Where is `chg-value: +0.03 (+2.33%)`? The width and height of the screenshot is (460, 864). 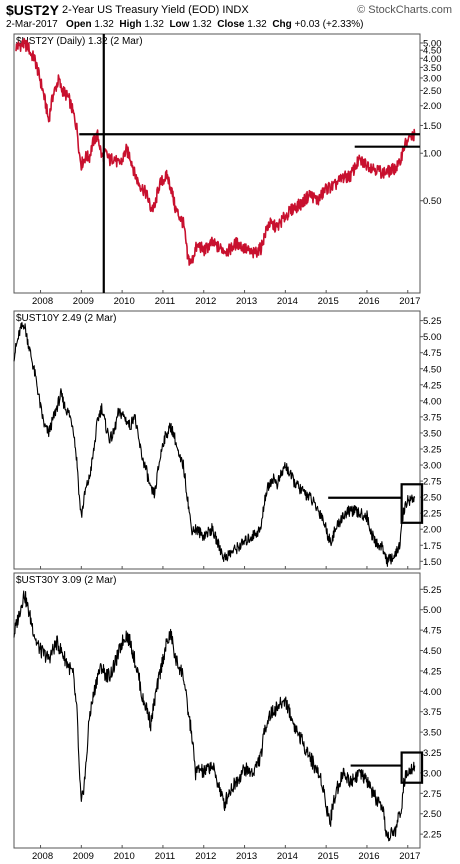
chg-value: +0.03 (+2.33%) is located at coordinates (329, 24).